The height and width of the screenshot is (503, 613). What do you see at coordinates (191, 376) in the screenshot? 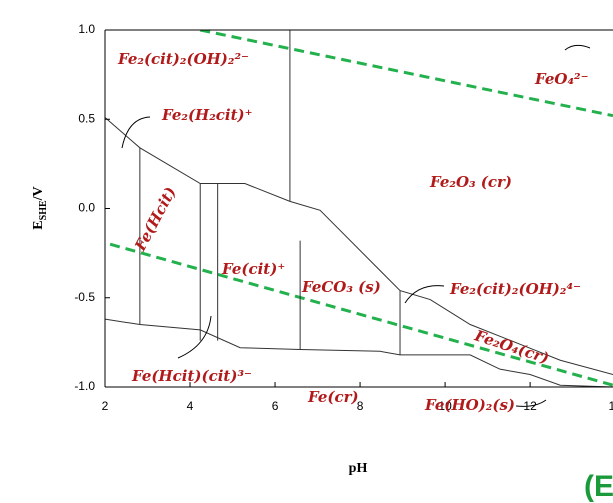
I see `species-label: Fe(Hcit)(cit)³⁻` at bounding box center [191, 376].